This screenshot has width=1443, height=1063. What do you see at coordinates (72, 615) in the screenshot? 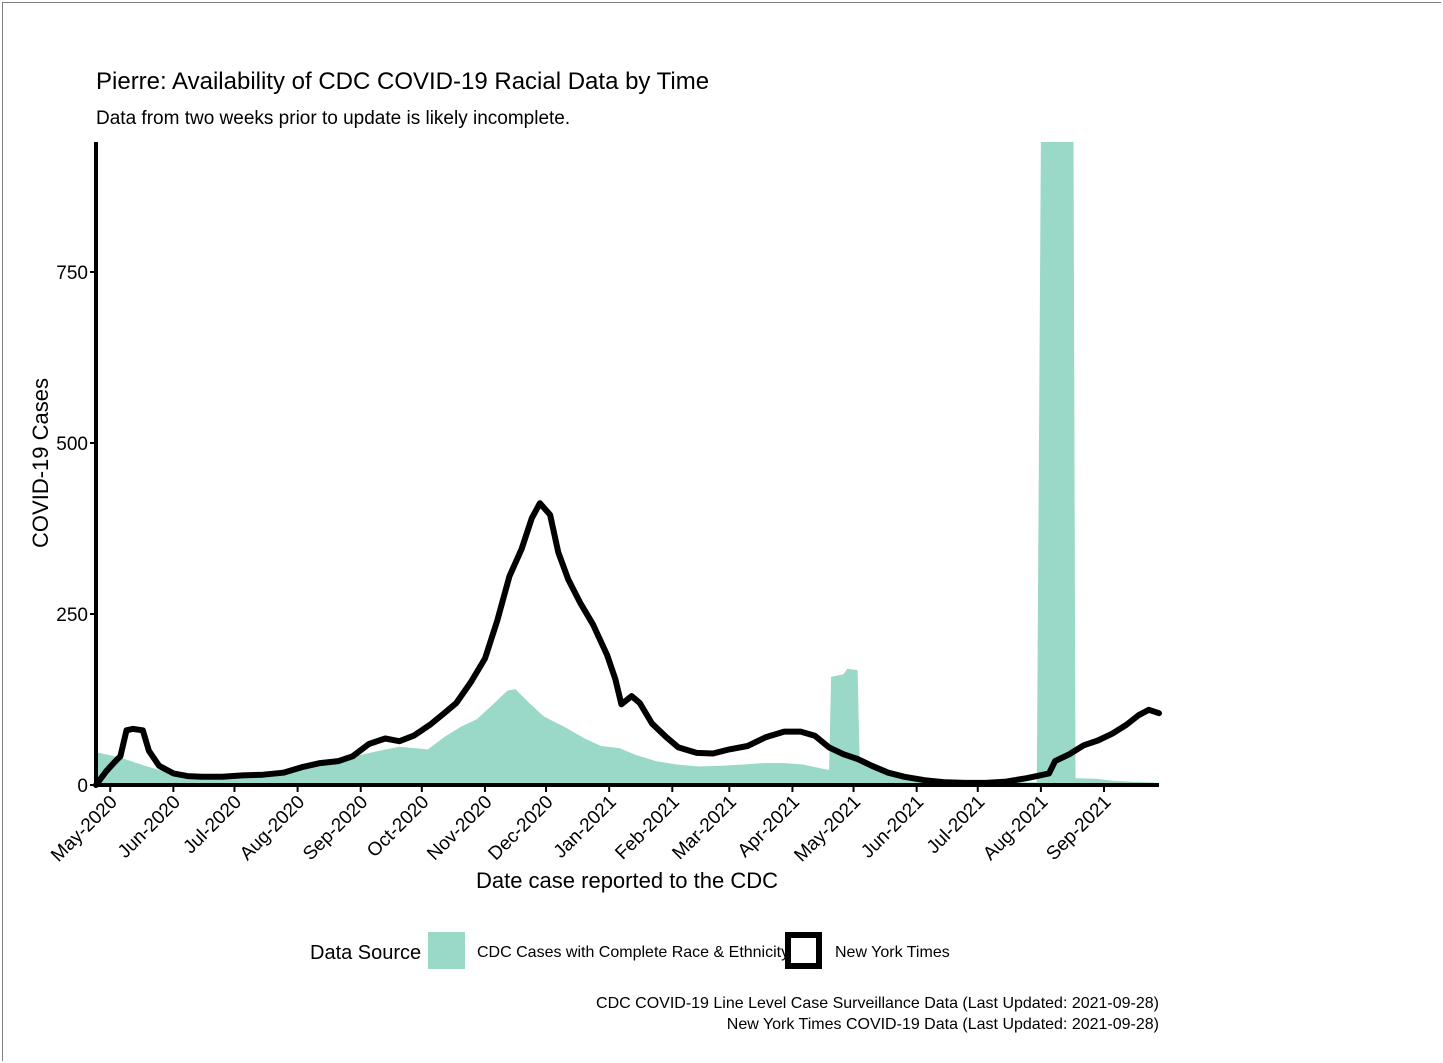
I see `y-tick-label: 250` at bounding box center [72, 615].